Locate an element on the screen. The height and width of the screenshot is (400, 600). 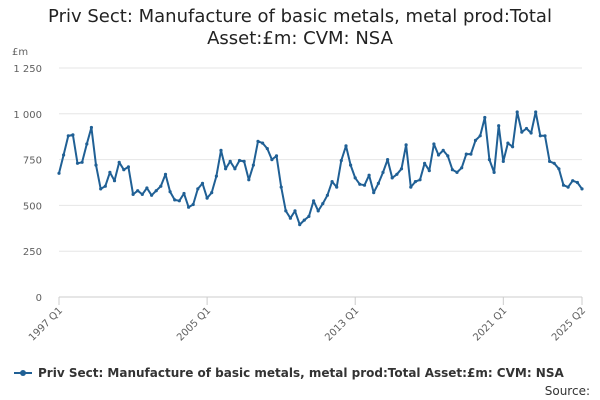
x-tick-label: 2005 Q1 is located at coordinates (194, 324).